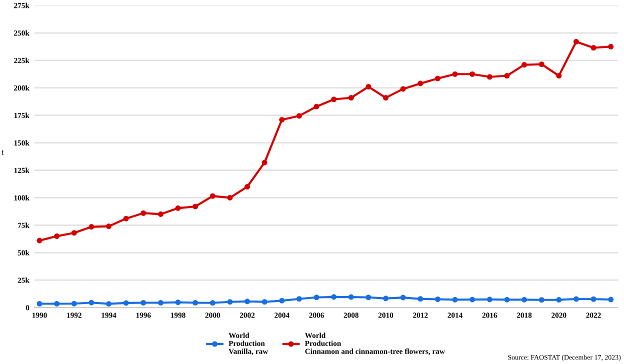  I want to click on y-axis-title: t, so click(3, 152).